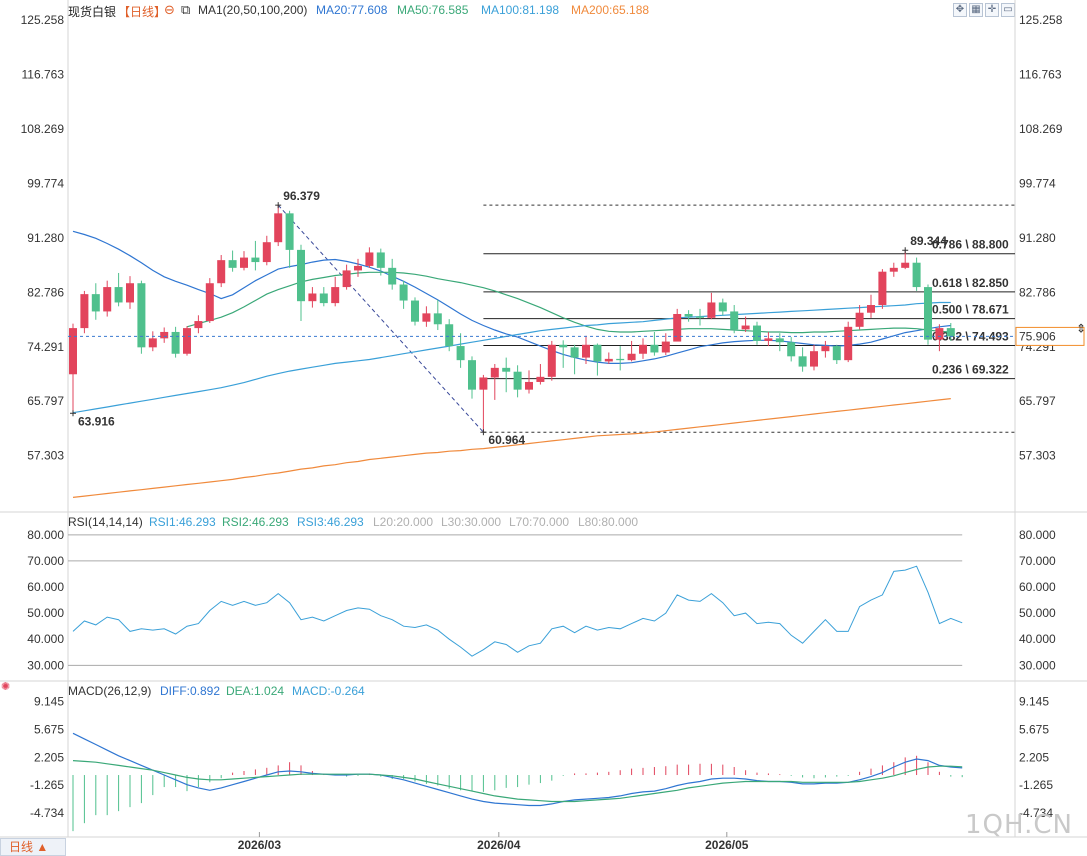  Describe the element at coordinates (169, 9) in the screenshot. I see `settings-gear-icon: ⊖` at that location.